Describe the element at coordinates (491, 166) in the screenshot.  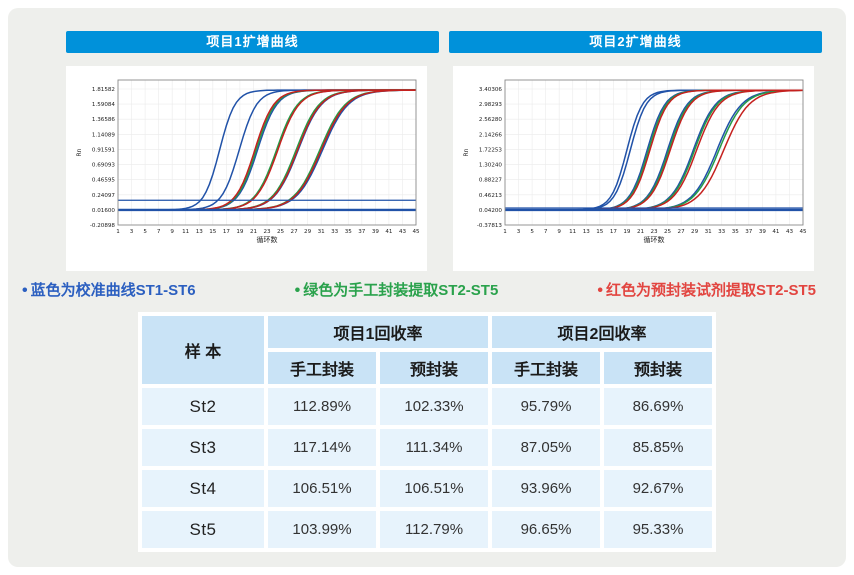
I see `svg-text: 1.30240` at that location.